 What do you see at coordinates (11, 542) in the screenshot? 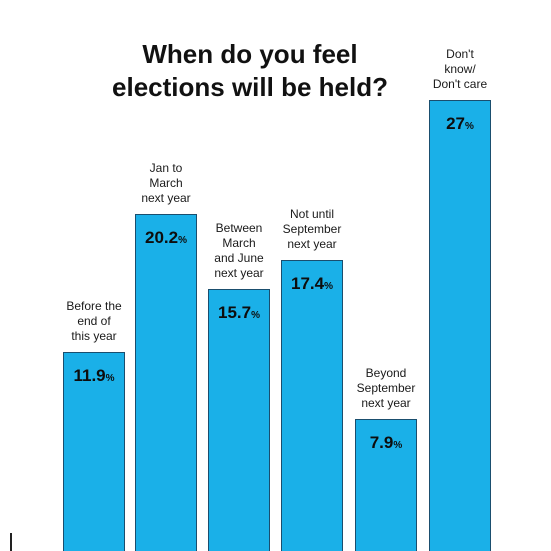
I see `edge-mark` at bounding box center [11, 542].